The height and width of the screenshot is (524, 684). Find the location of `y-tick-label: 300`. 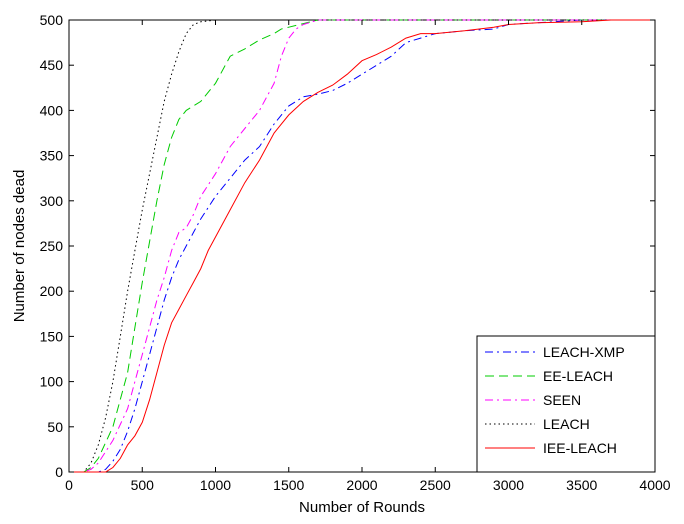

y-tick-label: 300 is located at coordinates (52, 201).